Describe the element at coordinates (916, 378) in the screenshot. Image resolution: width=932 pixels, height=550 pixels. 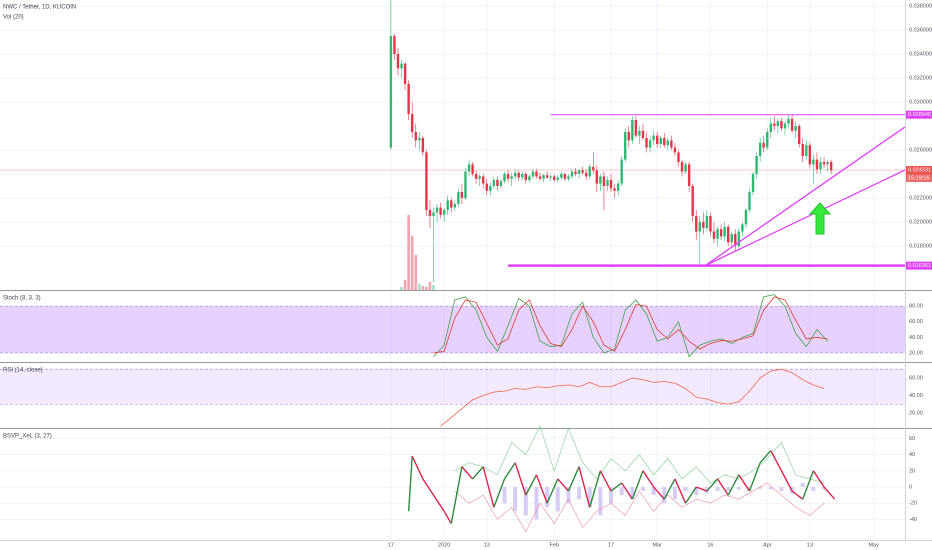
I see `y-tick-label: 60.00` at that location.